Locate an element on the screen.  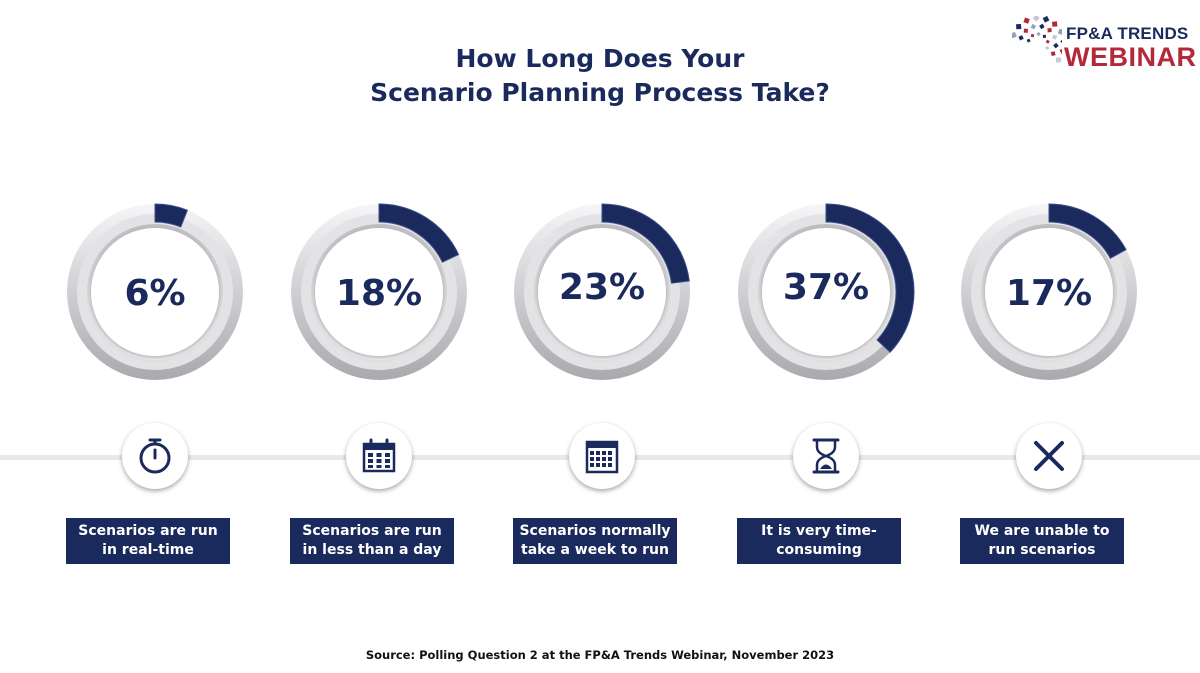
option-label-week: Scenarios normally take a week to run is located at coordinates (595, 541).